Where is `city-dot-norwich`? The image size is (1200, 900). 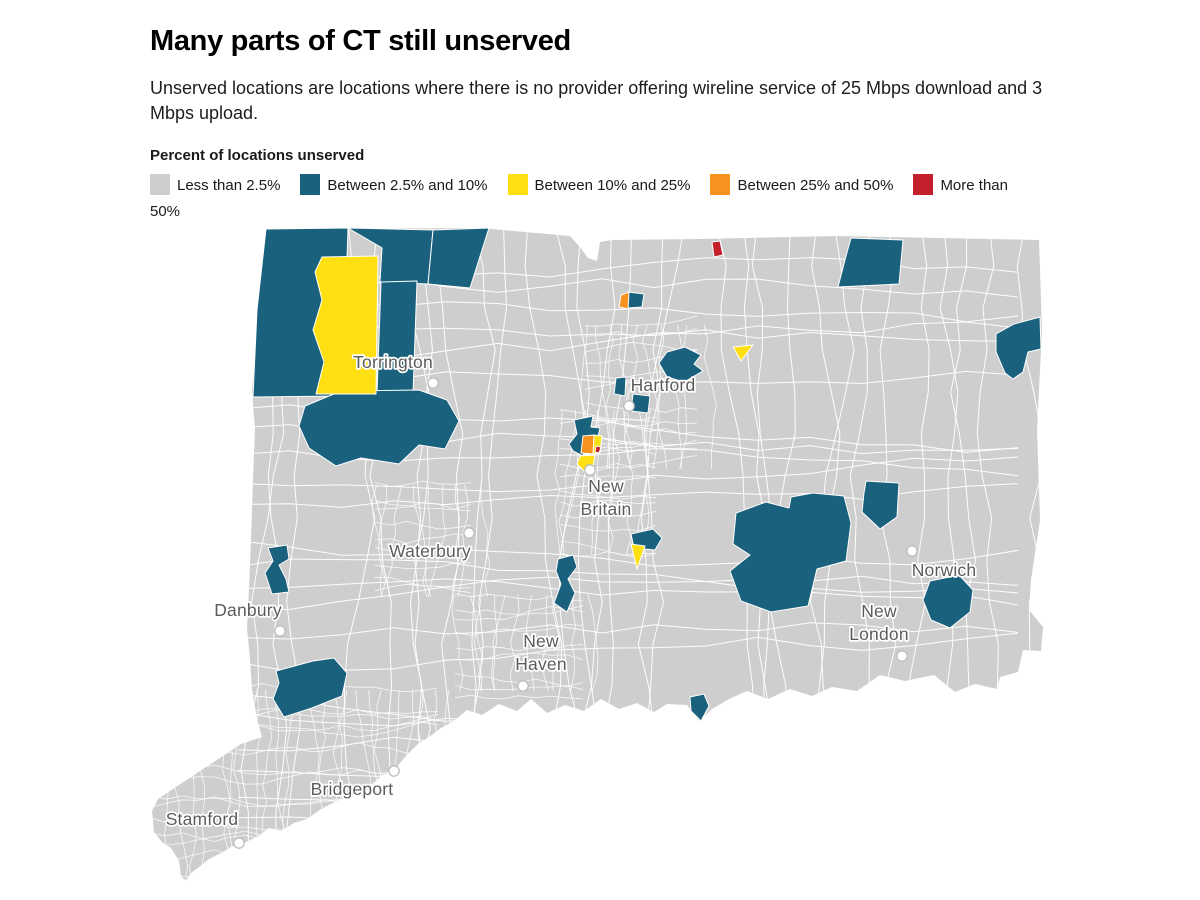 city-dot-norwich is located at coordinates (912, 551).